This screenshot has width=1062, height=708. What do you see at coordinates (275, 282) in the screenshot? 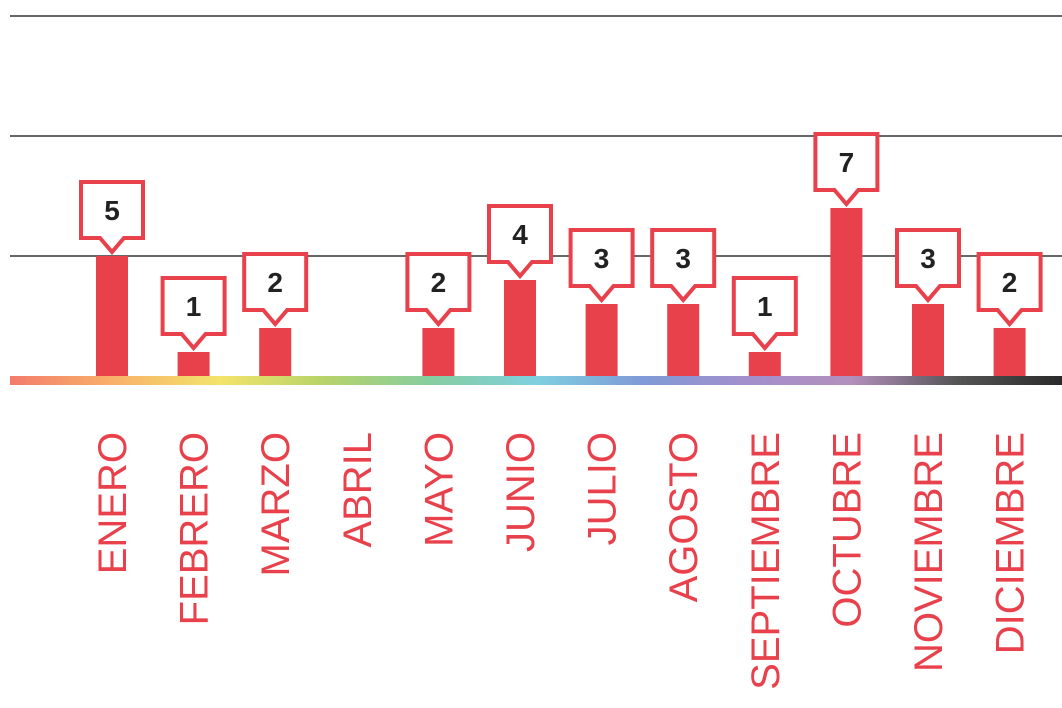
I see `data-label-marzo: 2` at bounding box center [275, 282].